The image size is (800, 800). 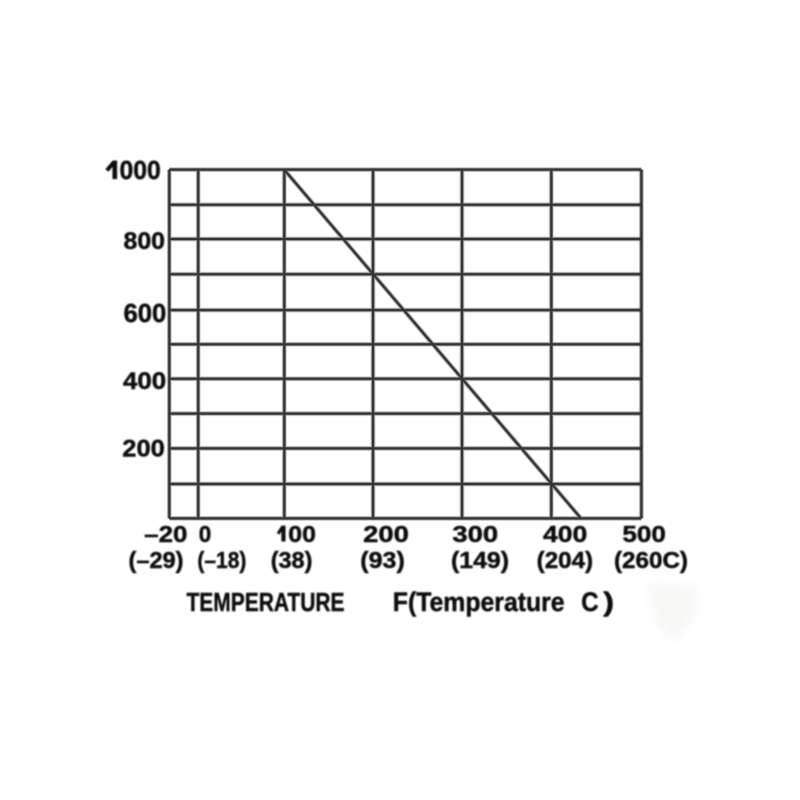 What do you see at coordinates (266, 602) in the screenshot?
I see `svg-text: TEMPERATURE` at bounding box center [266, 602].